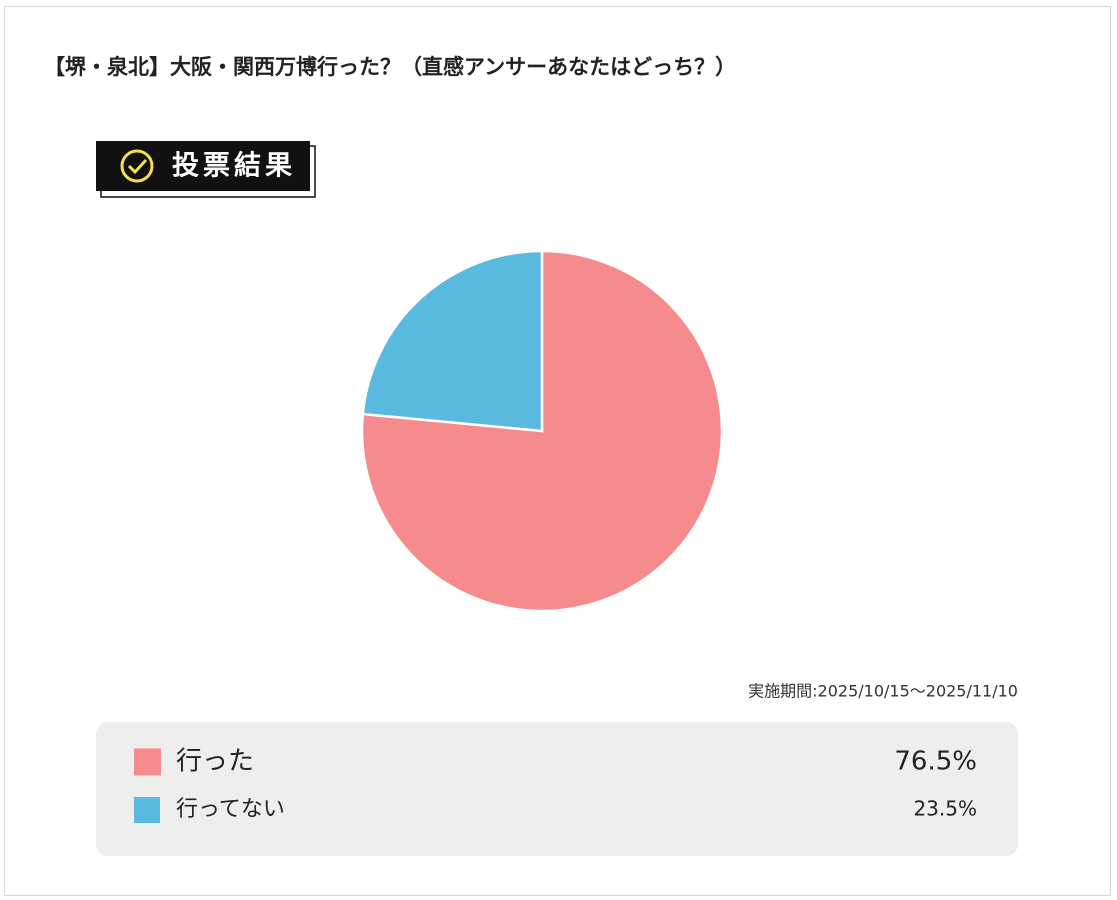 The image size is (1117, 900). Describe the element at coordinates (883, 691) in the screenshot. I see `period-note: 実施期間:2025/10/15～2025/11/10` at that location.